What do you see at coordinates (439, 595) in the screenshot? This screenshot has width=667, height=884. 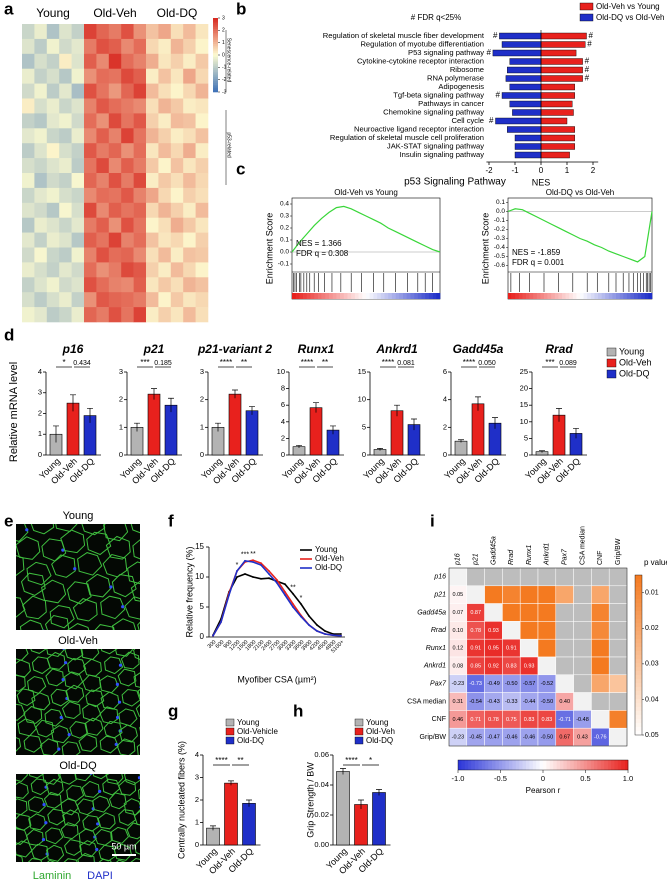 I see `row-label: p21` at bounding box center [439, 595].